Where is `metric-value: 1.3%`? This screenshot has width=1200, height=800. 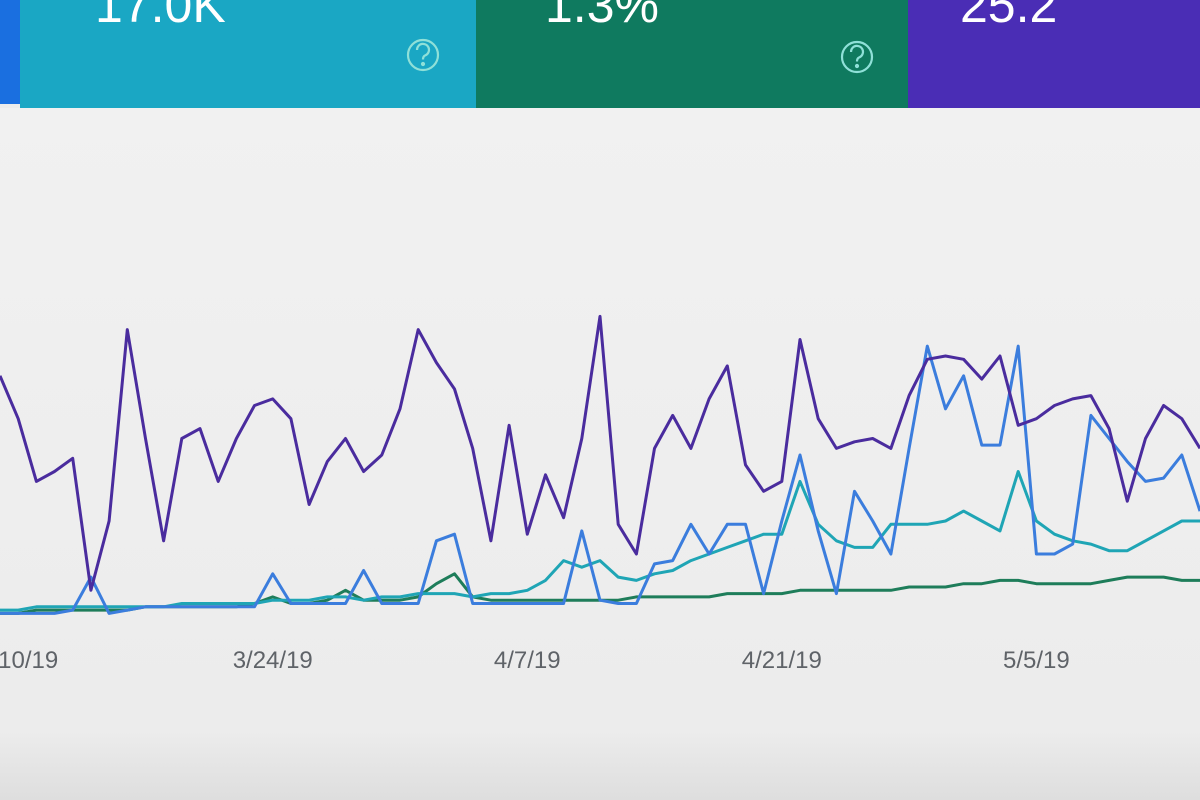
metric-value: 1.3% is located at coordinates (602, 16).